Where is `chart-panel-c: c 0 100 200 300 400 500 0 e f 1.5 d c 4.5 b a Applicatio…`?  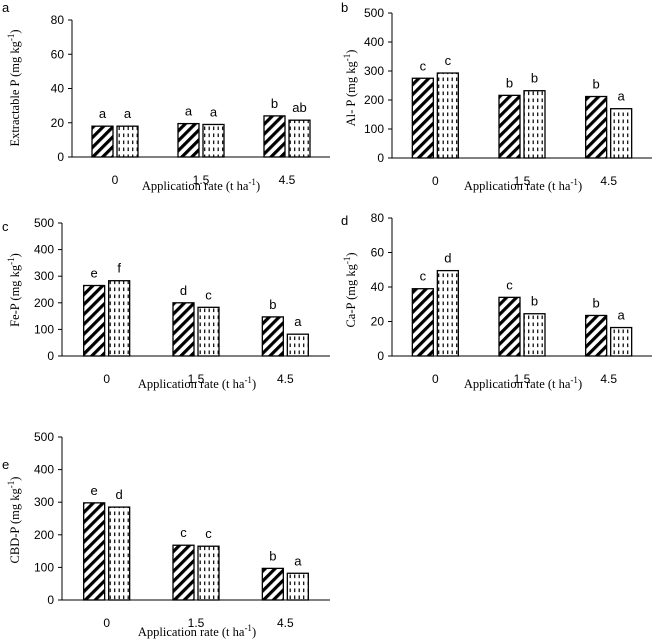
chart-panel-c: c 0 100 200 300 400 500 0 e f 1.5 d c 4.5 b a Applicatio… is located at coordinates (166, 303).